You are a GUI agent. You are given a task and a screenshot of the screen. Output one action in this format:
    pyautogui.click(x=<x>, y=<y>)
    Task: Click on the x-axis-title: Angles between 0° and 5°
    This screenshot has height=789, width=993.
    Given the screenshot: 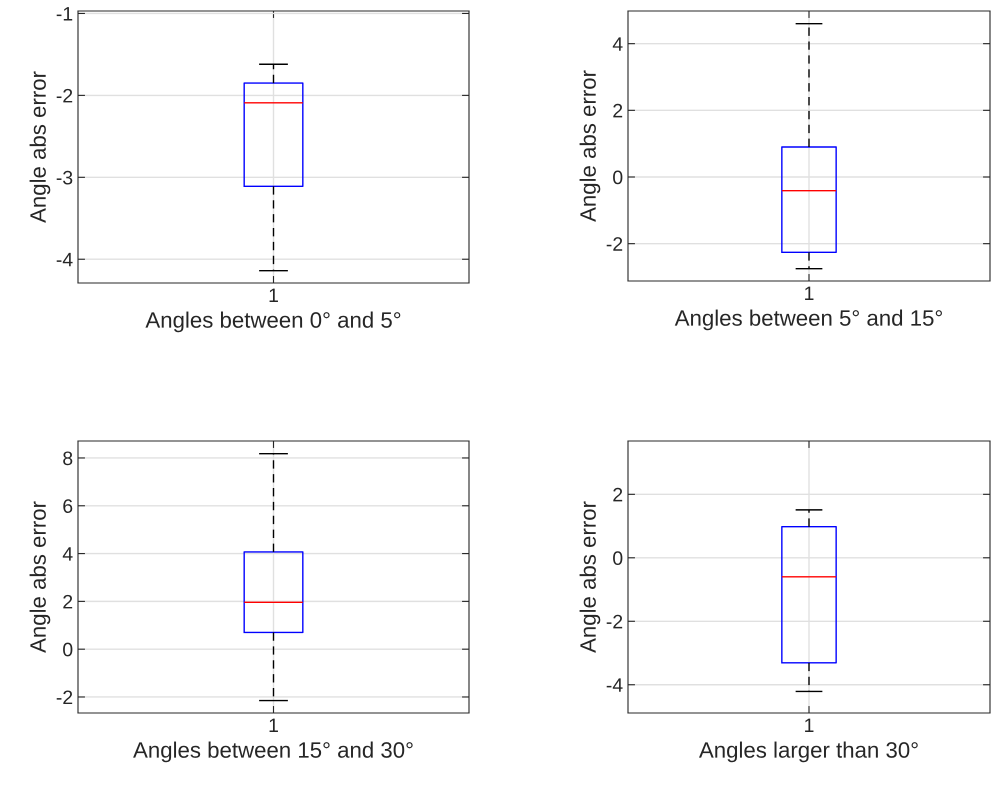 What is the action you would take?
    pyautogui.click(x=272, y=322)
    